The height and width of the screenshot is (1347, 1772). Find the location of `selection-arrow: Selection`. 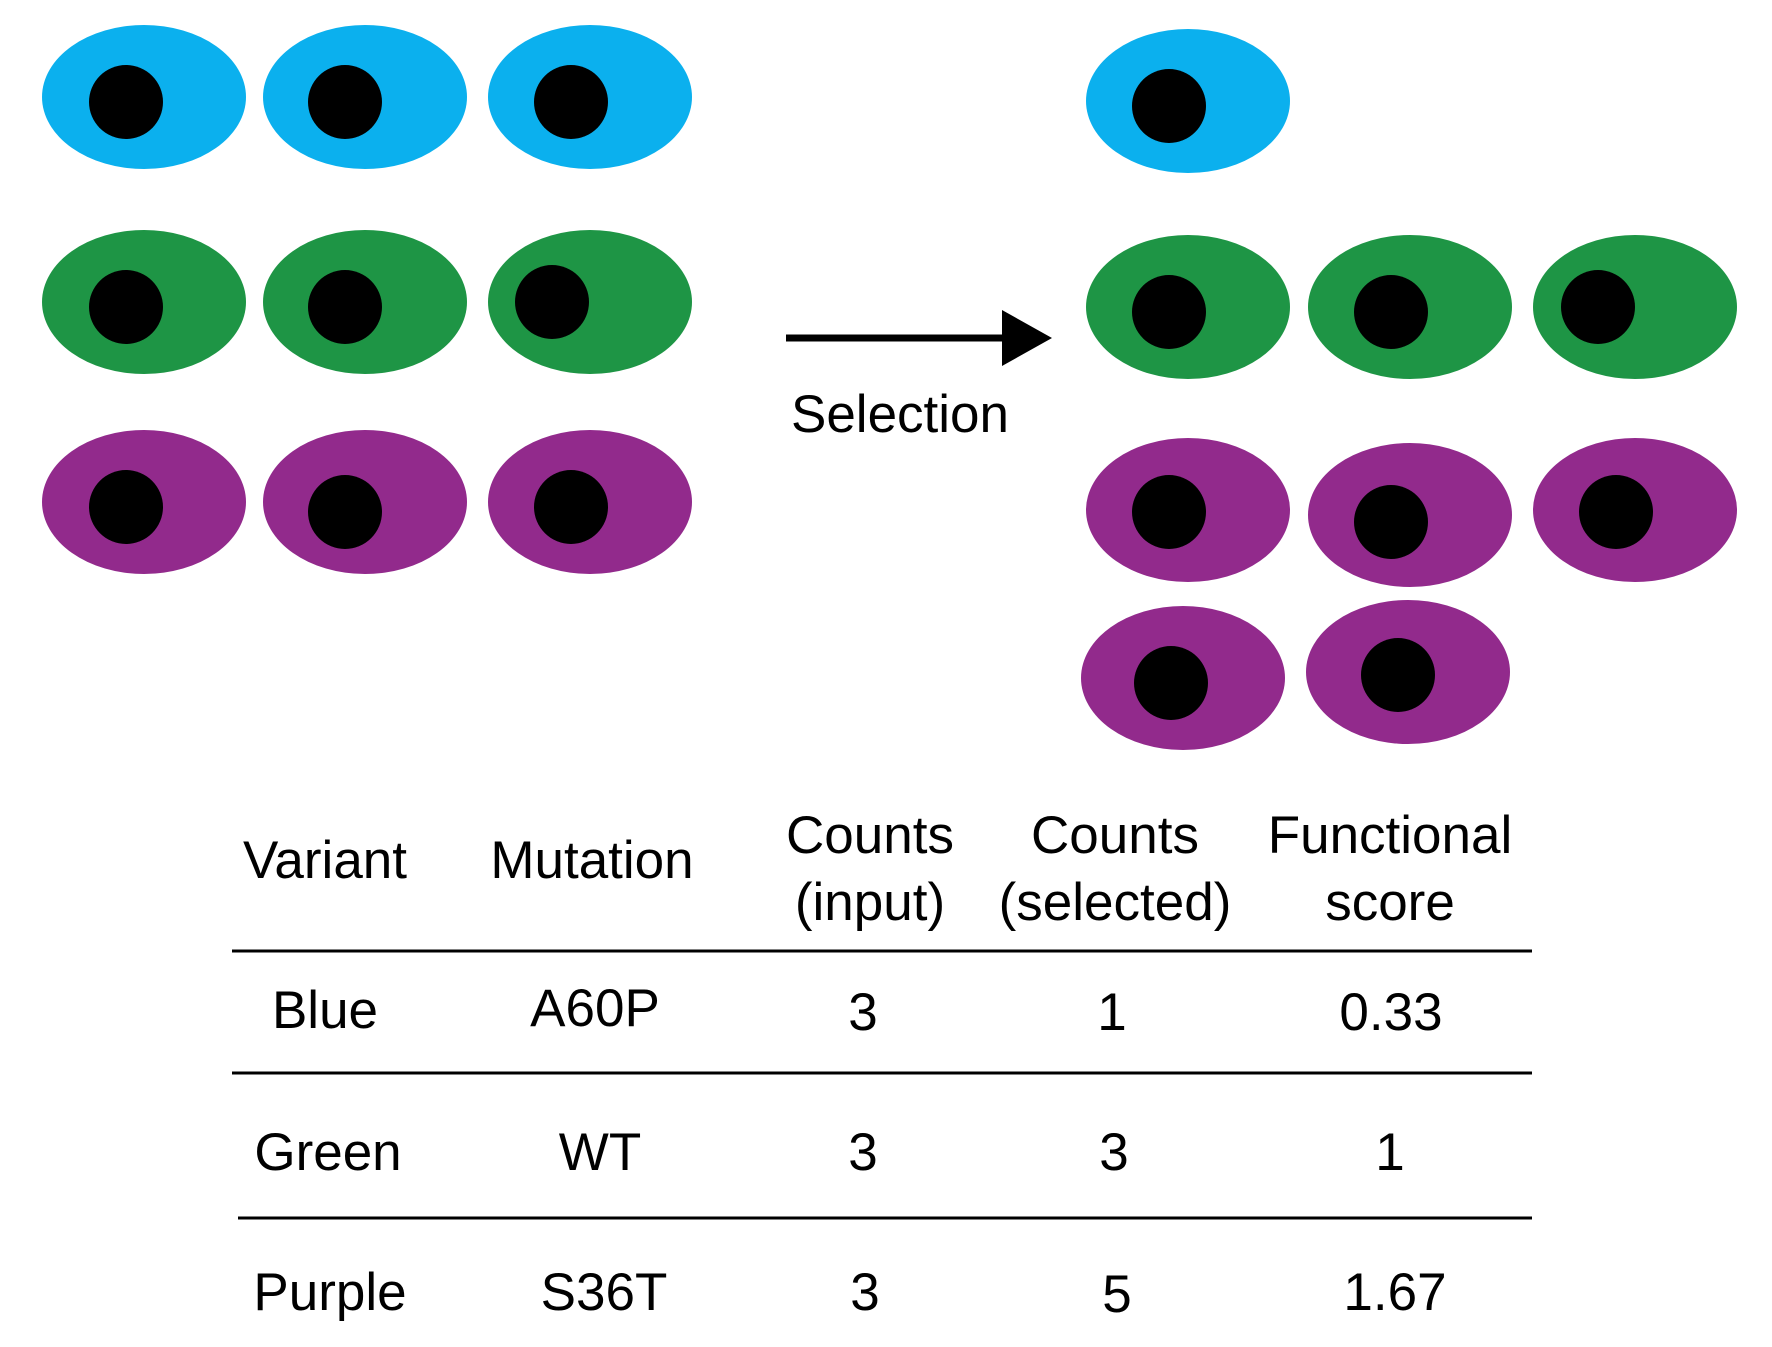

selection-arrow: Selection is located at coordinates (919, 377).